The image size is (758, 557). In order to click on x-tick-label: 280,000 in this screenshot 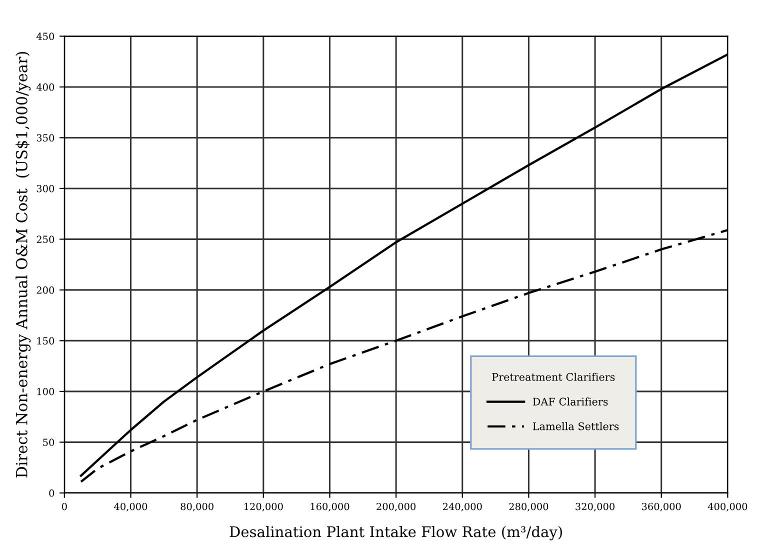, I will do `click(528, 507)`.